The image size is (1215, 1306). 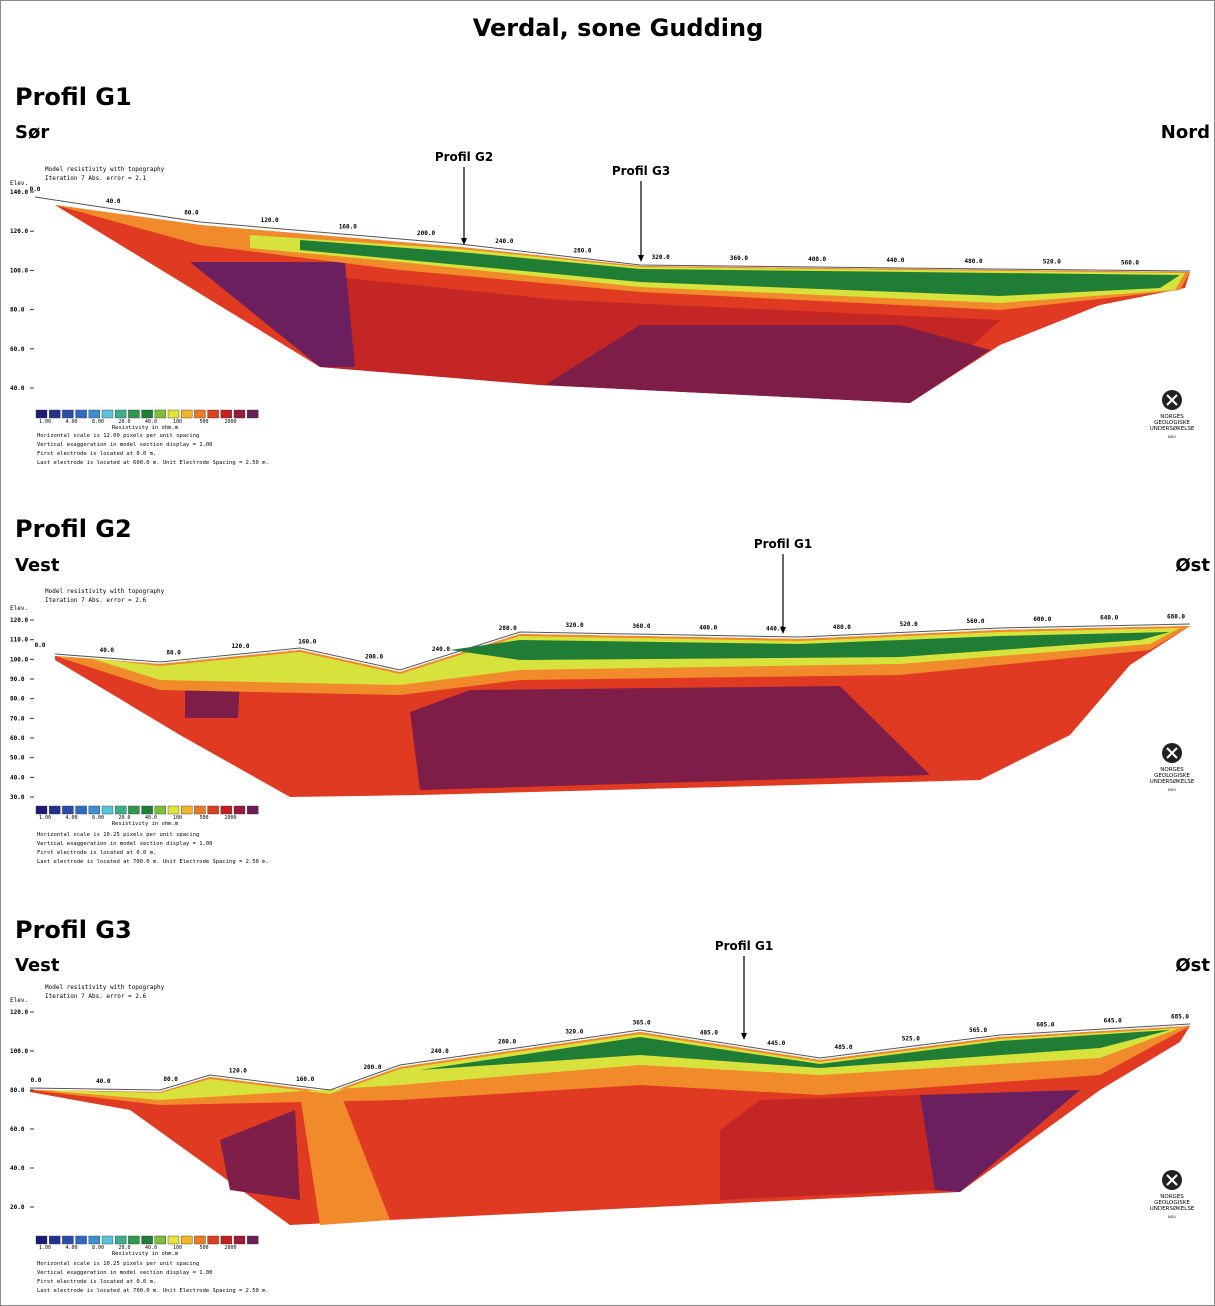 What do you see at coordinates (45, 818) in the screenshot?
I see `legend-tick-label: 1.00` at bounding box center [45, 818].